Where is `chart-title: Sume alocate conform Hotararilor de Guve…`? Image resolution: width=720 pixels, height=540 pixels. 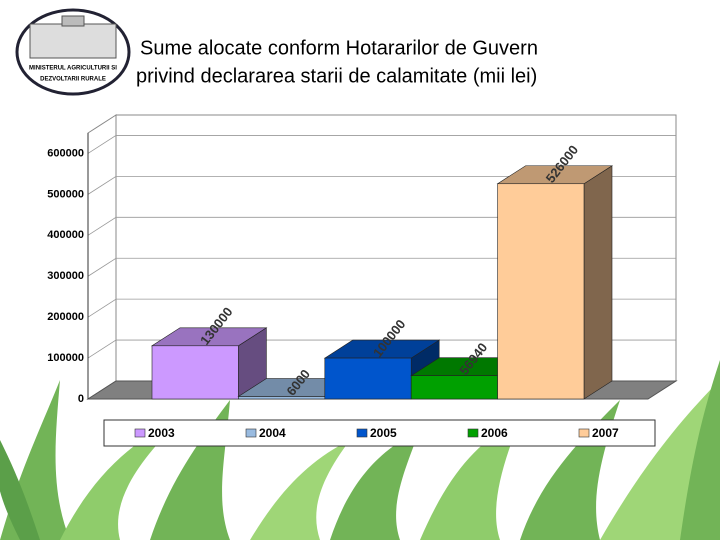 chart-title: Sume alocate conform Hotararilor de Guve… is located at coordinates (339, 48).